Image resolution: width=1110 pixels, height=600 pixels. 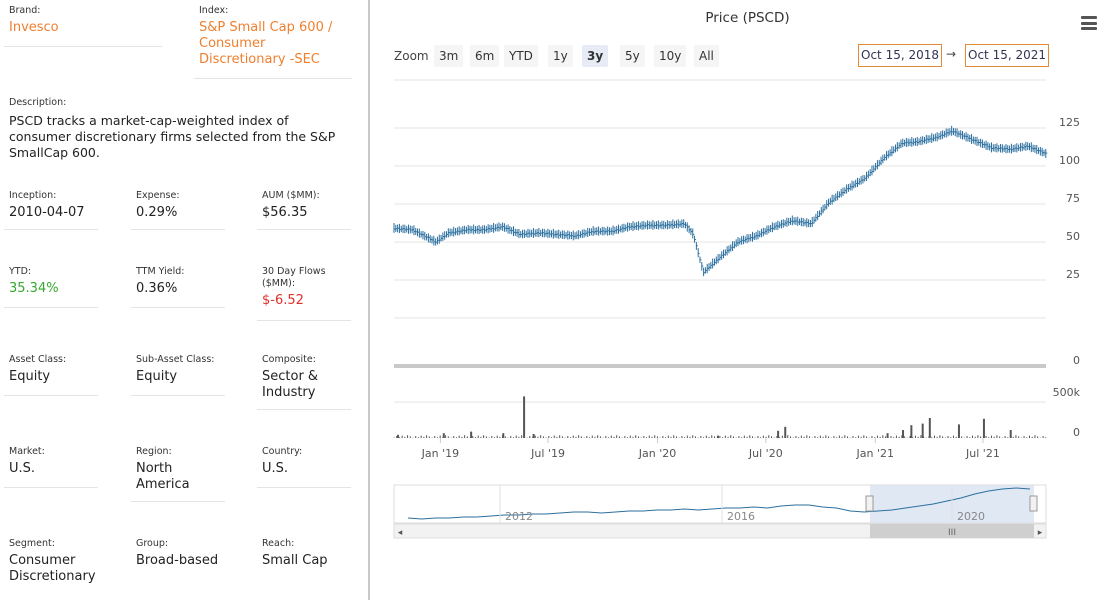 What do you see at coordinates (519, 516) in the screenshot?
I see `navigator-tick-label: 2012` at bounding box center [519, 516].